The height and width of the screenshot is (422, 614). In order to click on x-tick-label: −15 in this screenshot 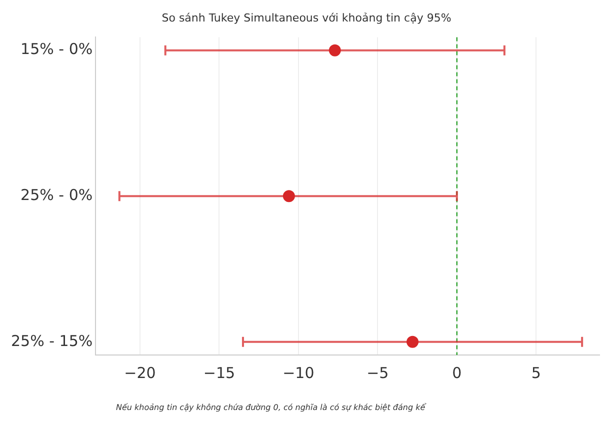, I will do `click(219, 373)`.